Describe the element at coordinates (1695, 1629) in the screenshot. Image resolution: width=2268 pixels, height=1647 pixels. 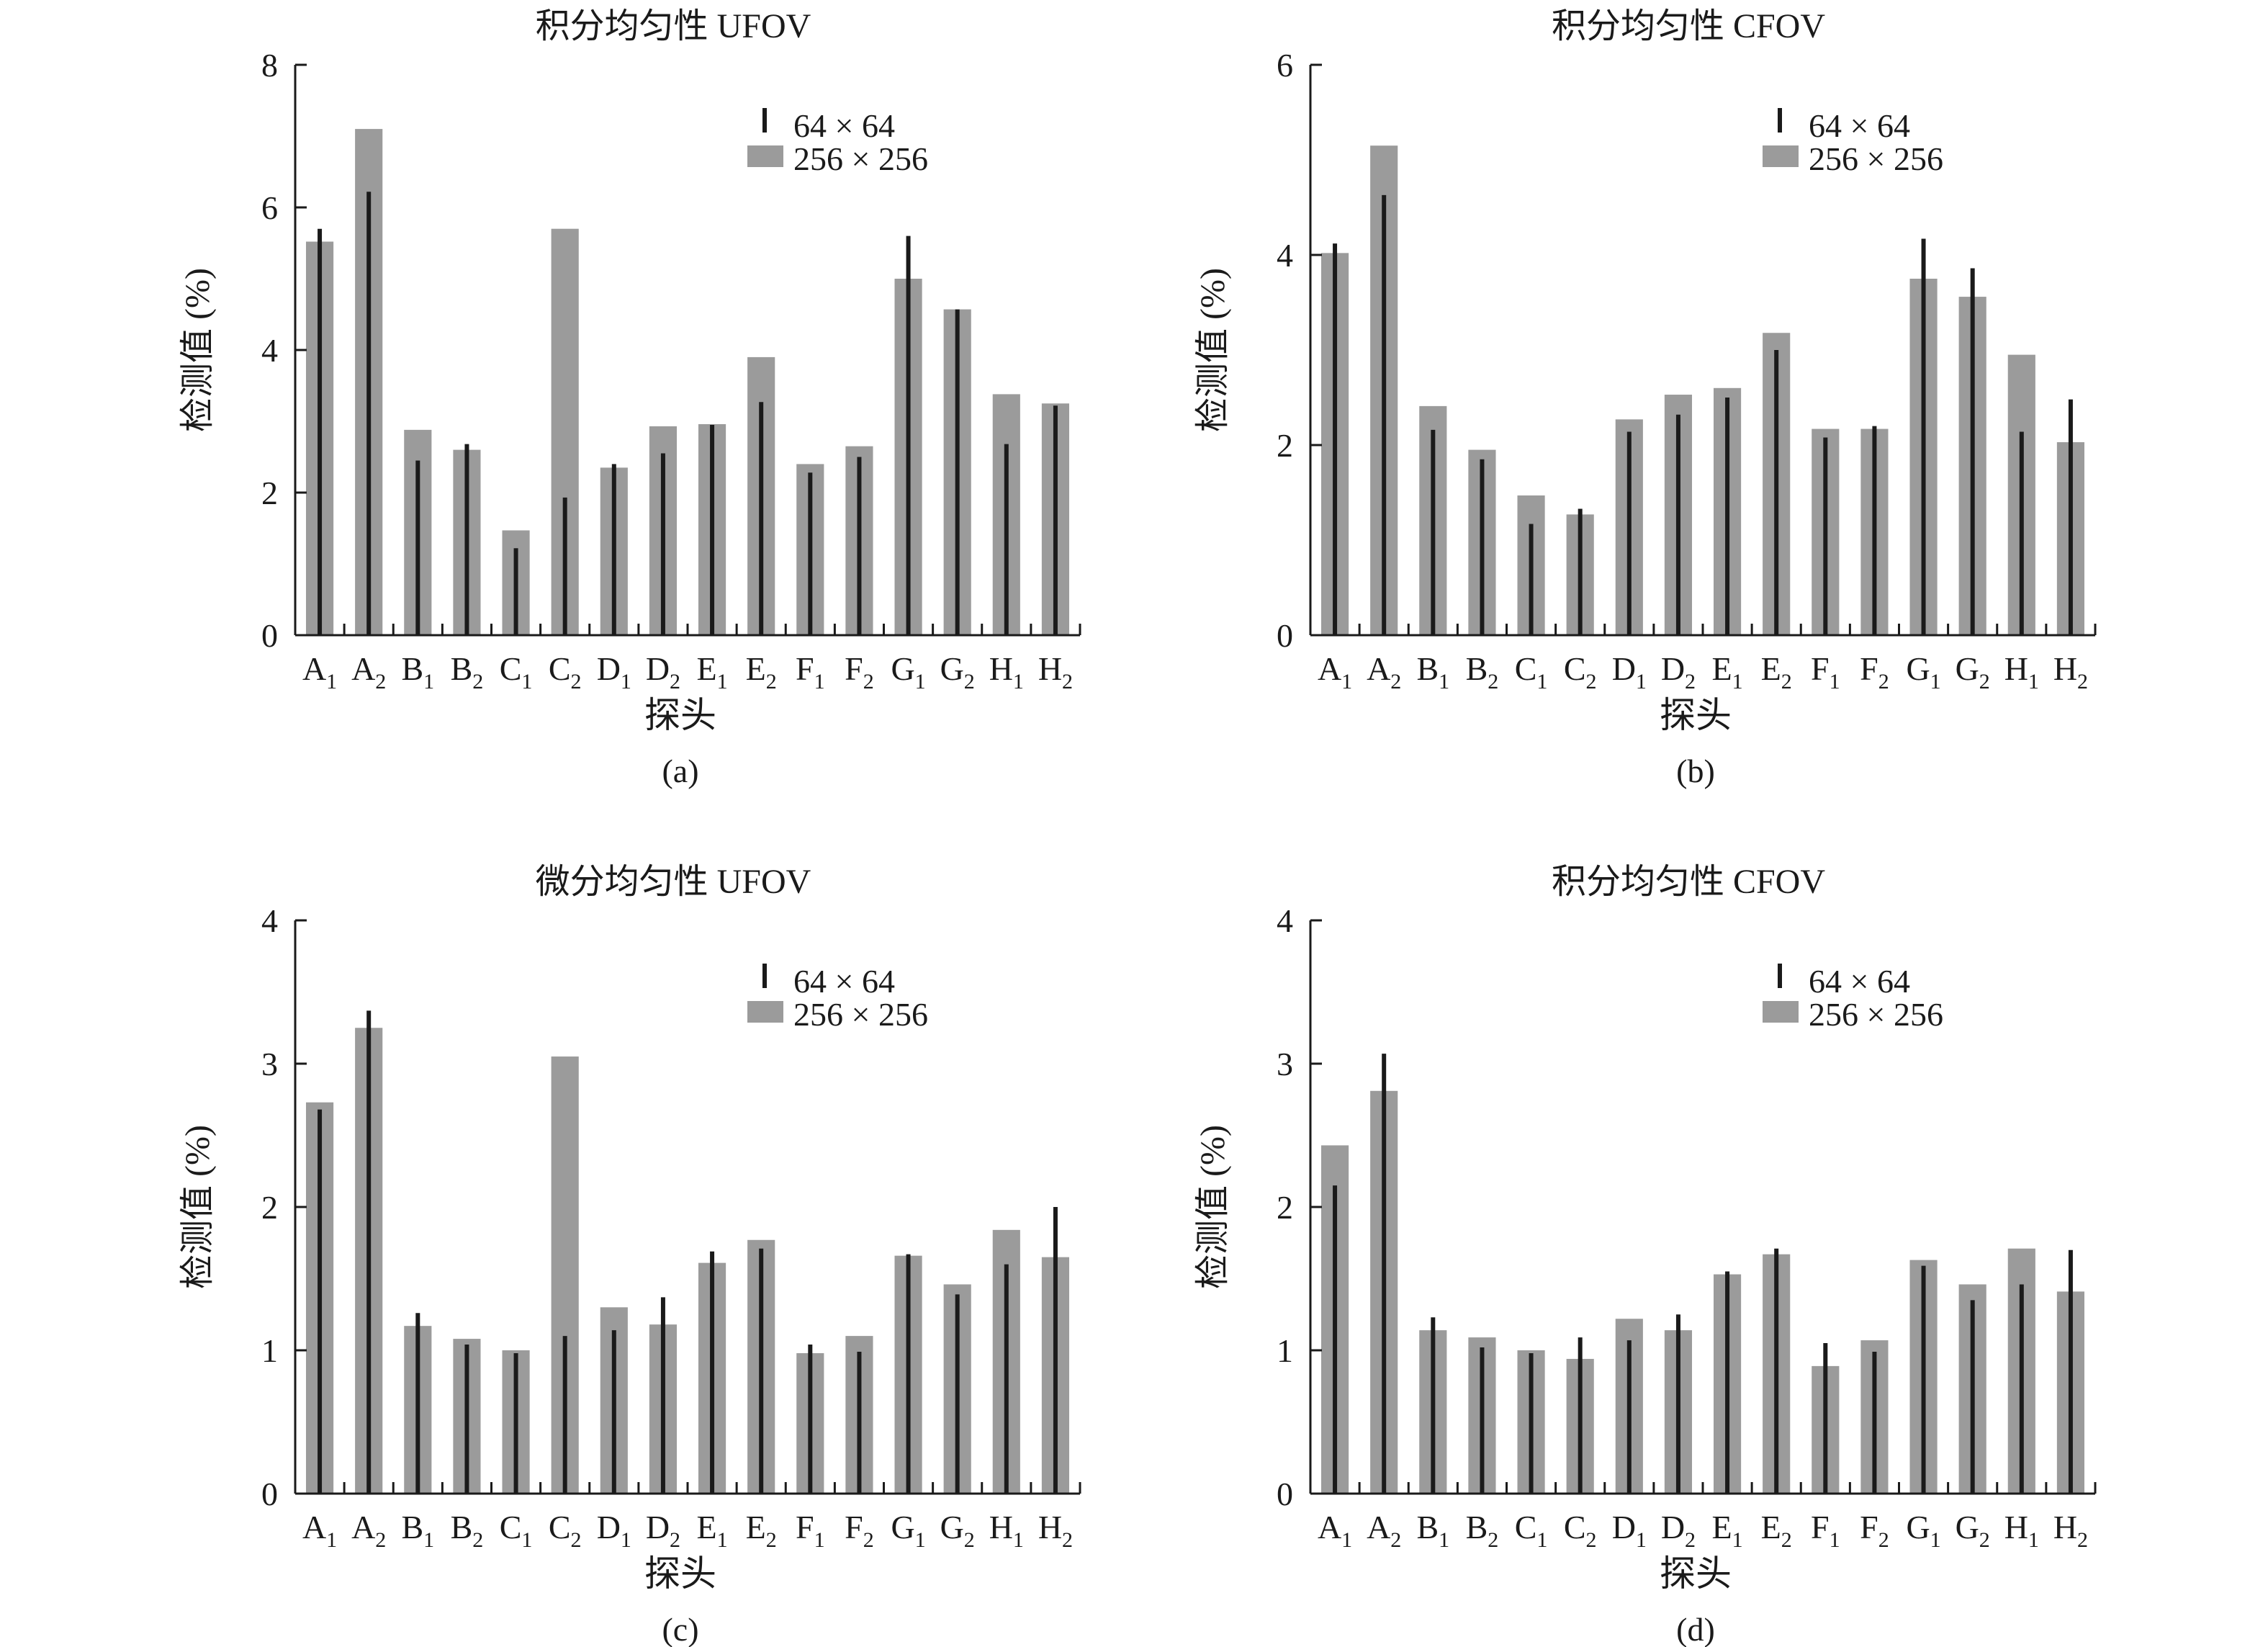
I see `panel-label: (d)` at that location.